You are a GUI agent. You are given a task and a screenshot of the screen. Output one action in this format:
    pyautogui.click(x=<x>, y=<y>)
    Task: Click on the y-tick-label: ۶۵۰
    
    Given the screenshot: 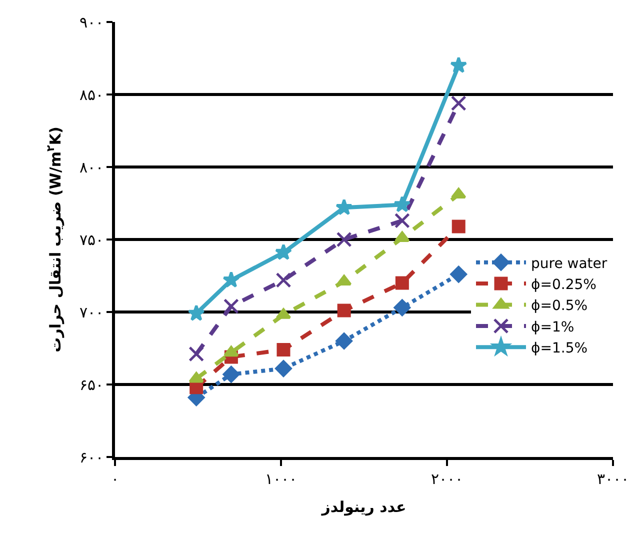 What is the action you would take?
    pyautogui.click(x=91, y=385)
    